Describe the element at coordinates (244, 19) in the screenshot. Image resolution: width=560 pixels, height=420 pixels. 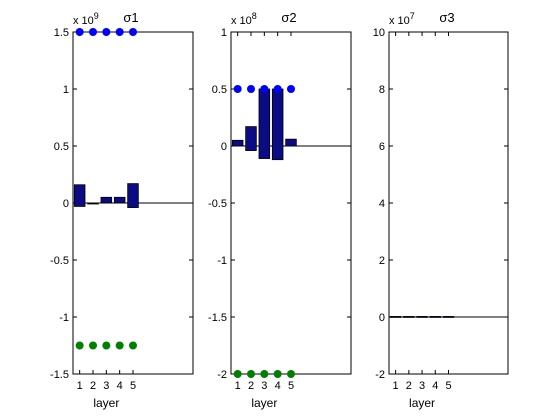
I see `exponent-label: x 108` at that location.